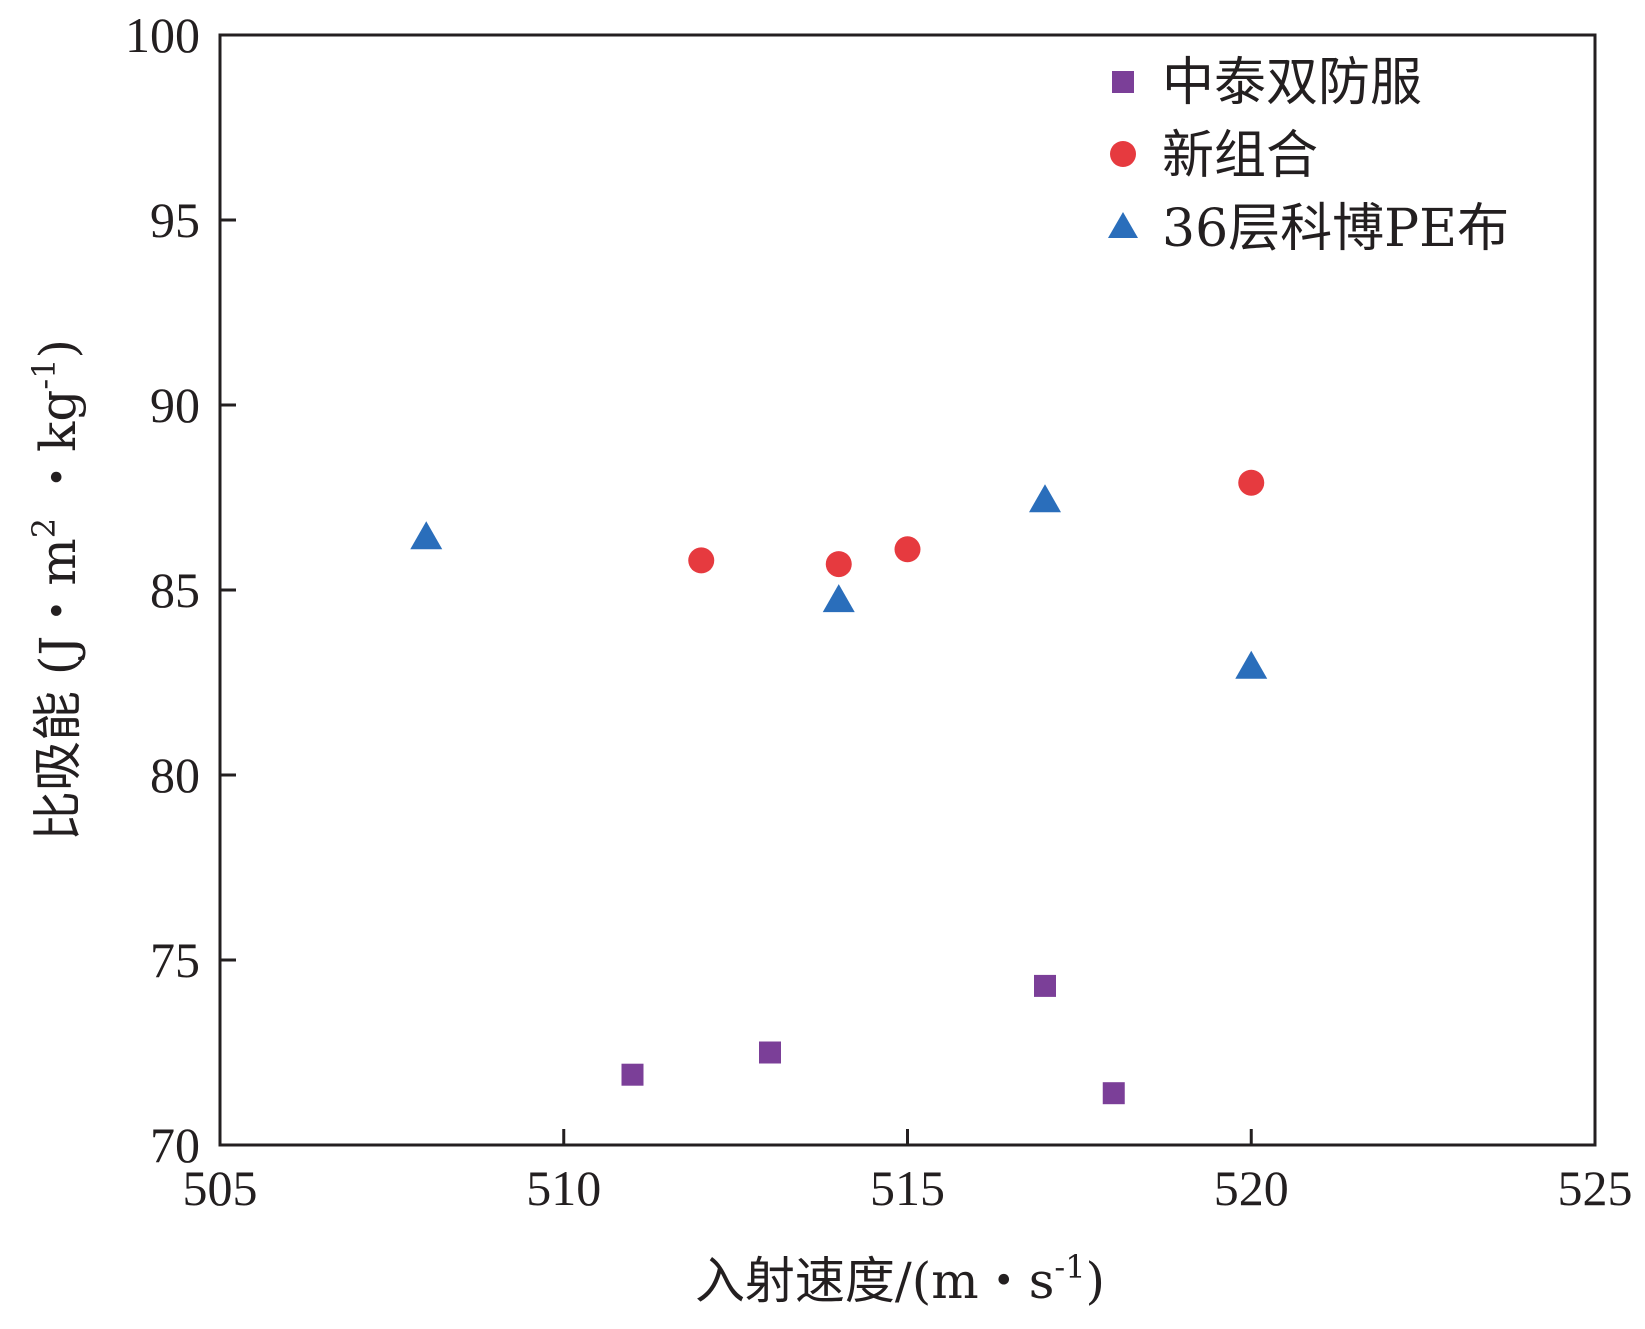 The height and width of the screenshot is (1329, 1645). What do you see at coordinates (175, 775) in the screenshot?
I see `y-tick-label: 80` at bounding box center [175, 775].